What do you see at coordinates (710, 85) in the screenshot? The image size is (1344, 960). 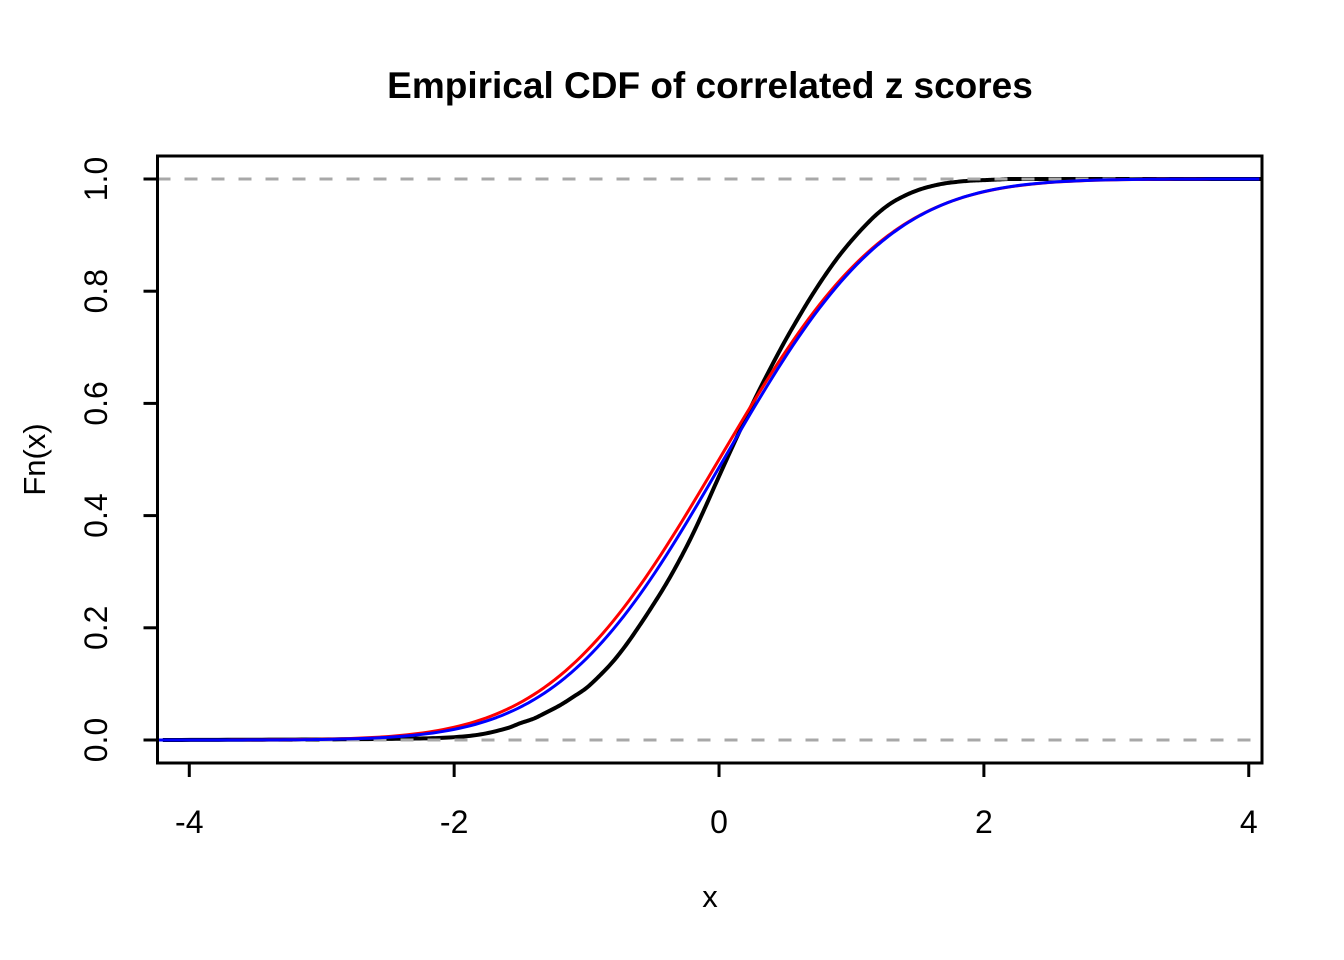 I see `plot-title: Empirical CDF of correlated z scores` at bounding box center [710, 85].